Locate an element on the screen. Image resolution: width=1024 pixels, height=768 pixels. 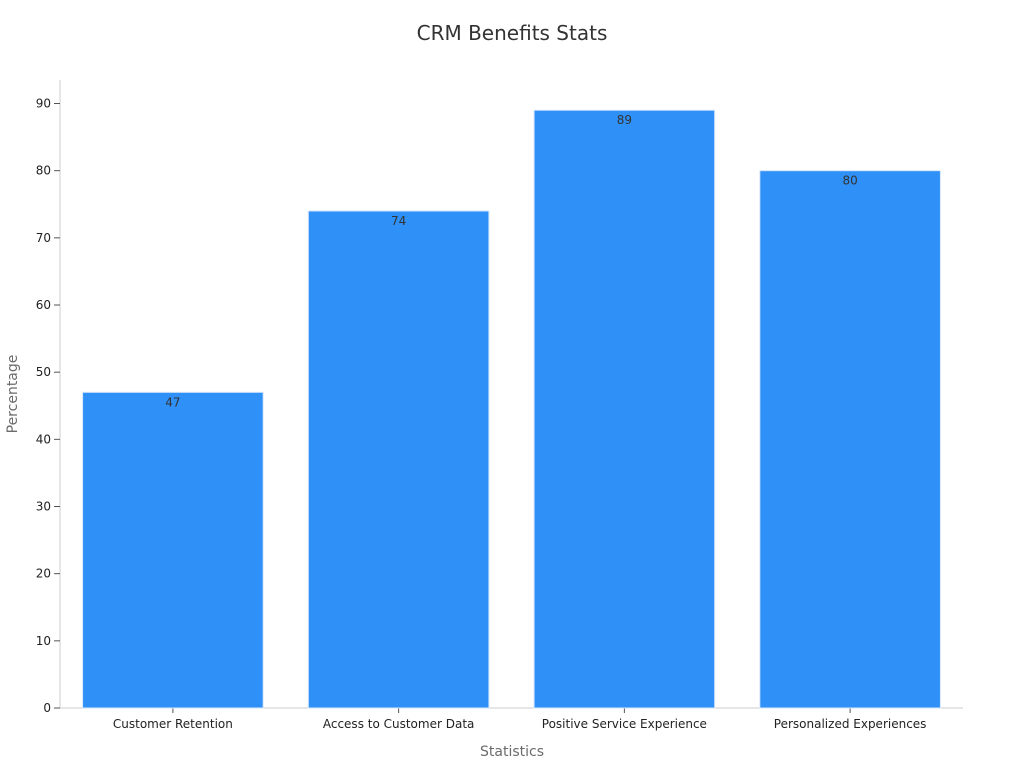
bar-data-label: 47 is located at coordinates (172, 402).